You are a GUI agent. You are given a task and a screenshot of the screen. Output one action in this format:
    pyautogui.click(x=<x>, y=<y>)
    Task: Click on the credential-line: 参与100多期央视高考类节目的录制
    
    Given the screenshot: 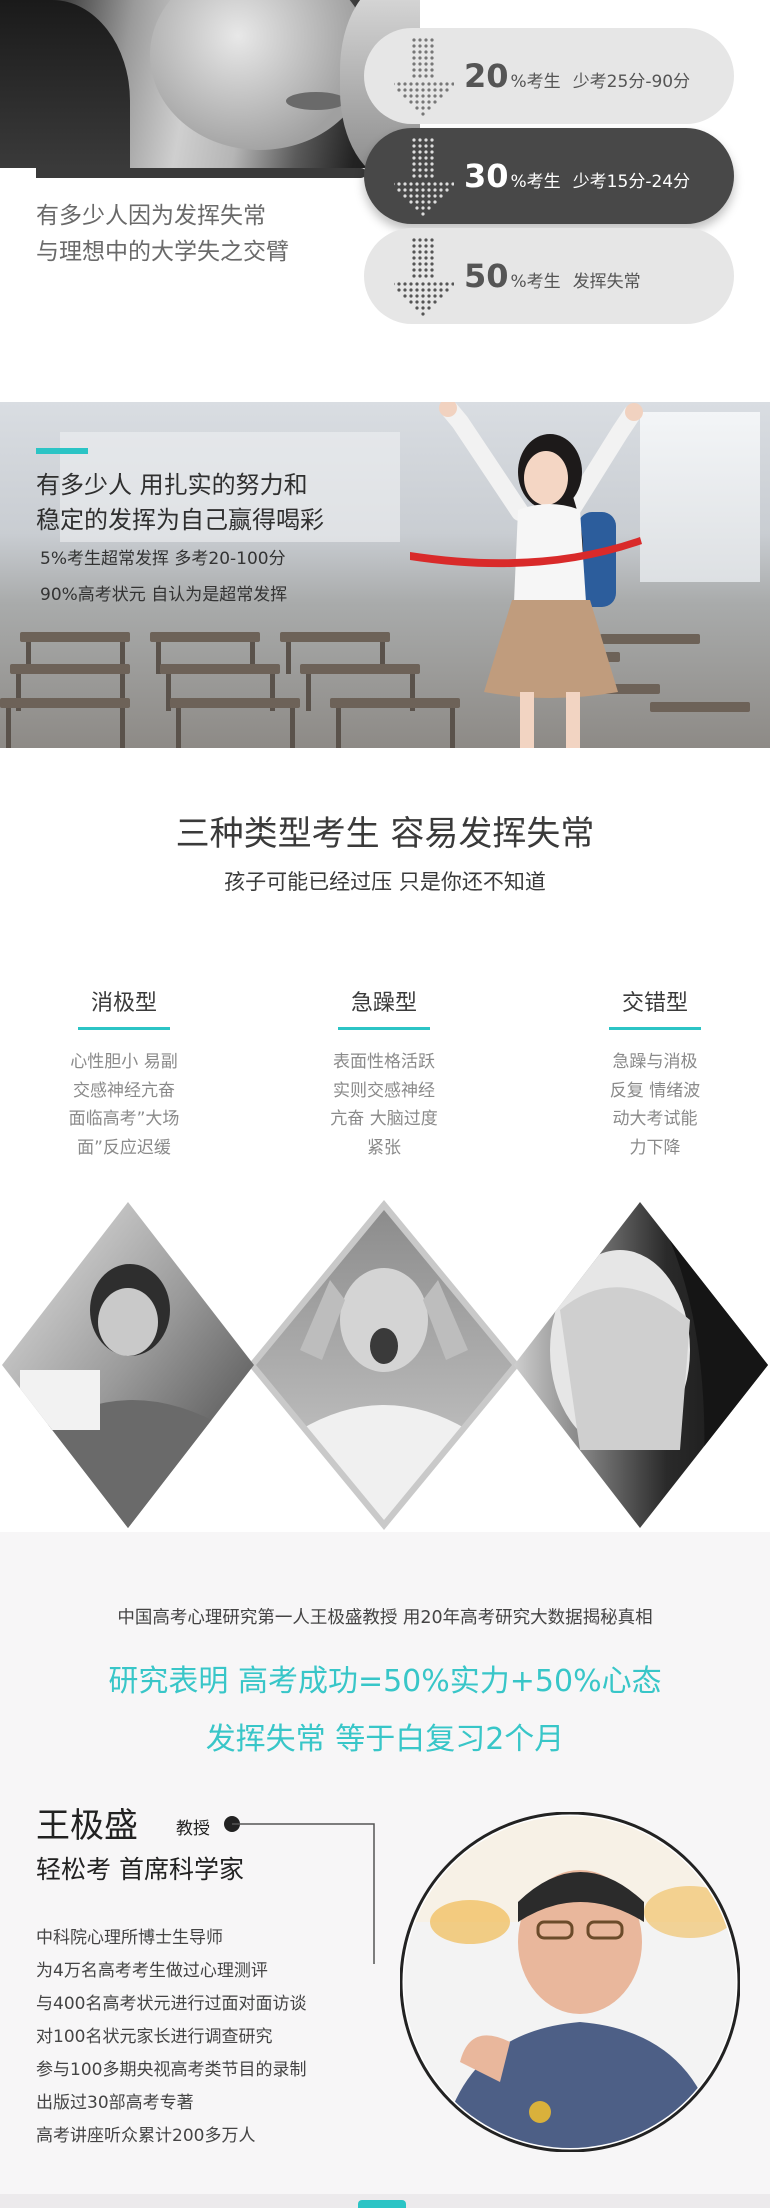 What is the action you would take?
    pyautogui.click(x=171, y=2070)
    